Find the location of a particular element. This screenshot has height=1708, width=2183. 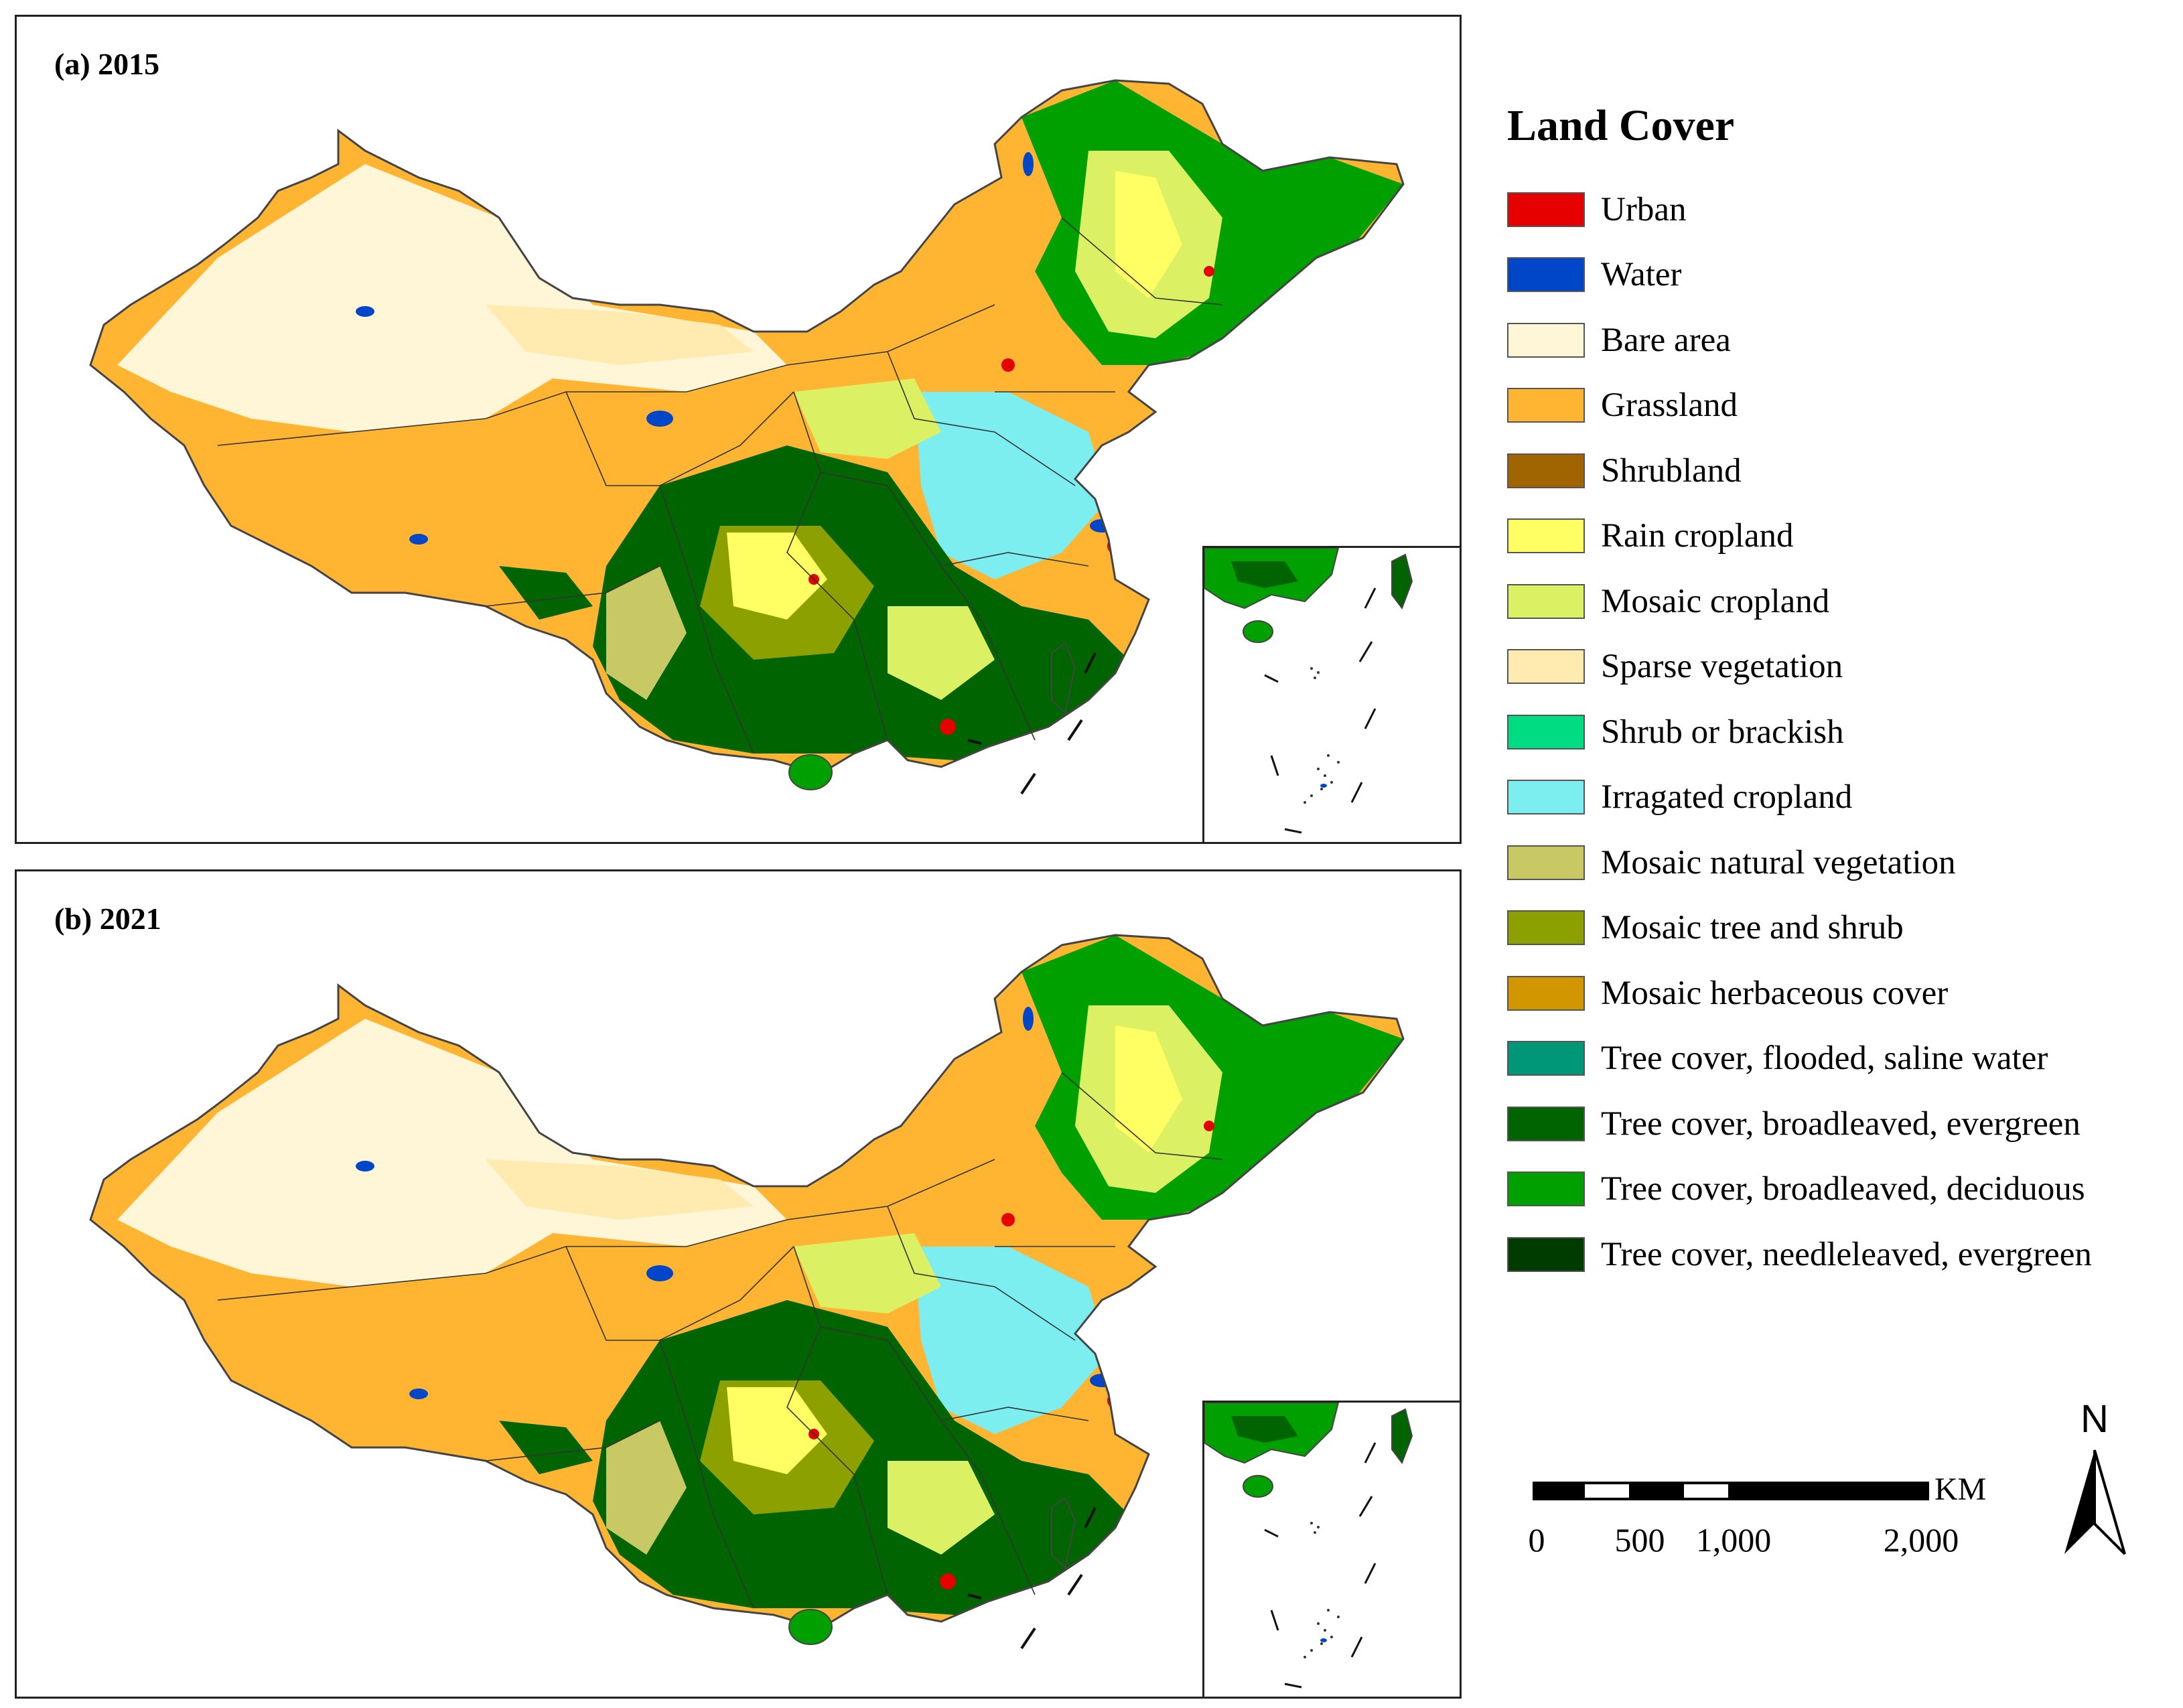

legend-label: Irragated cropland is located at coordinates (1727, 797).